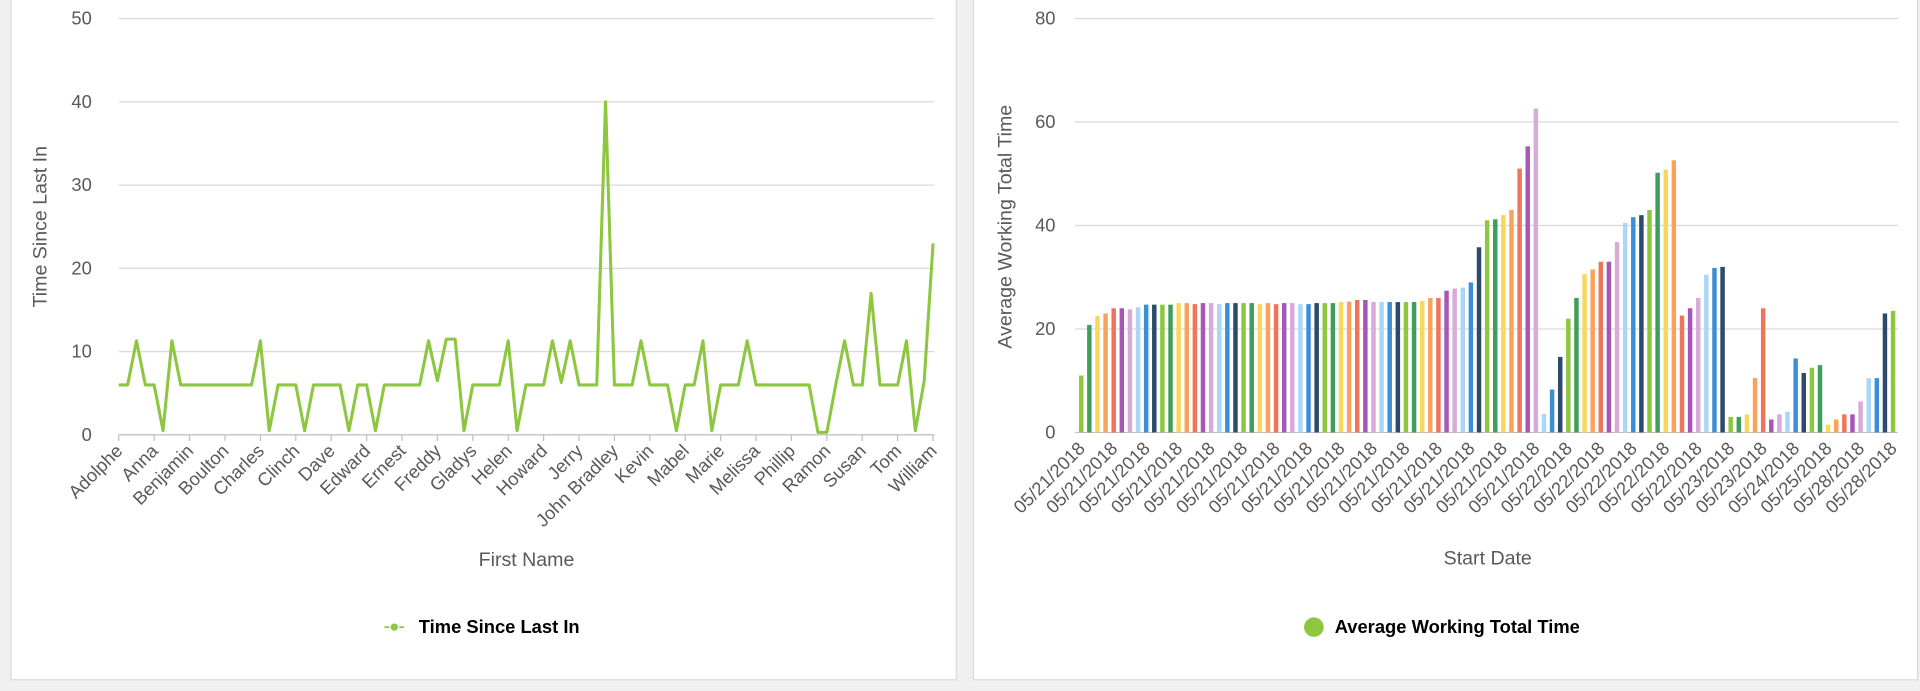 The width and height of the screenshot is (1920, 691). Describe the element at coordinates (1045, 225) in the screenshot. I see `y-tick-label: 40` at that location.